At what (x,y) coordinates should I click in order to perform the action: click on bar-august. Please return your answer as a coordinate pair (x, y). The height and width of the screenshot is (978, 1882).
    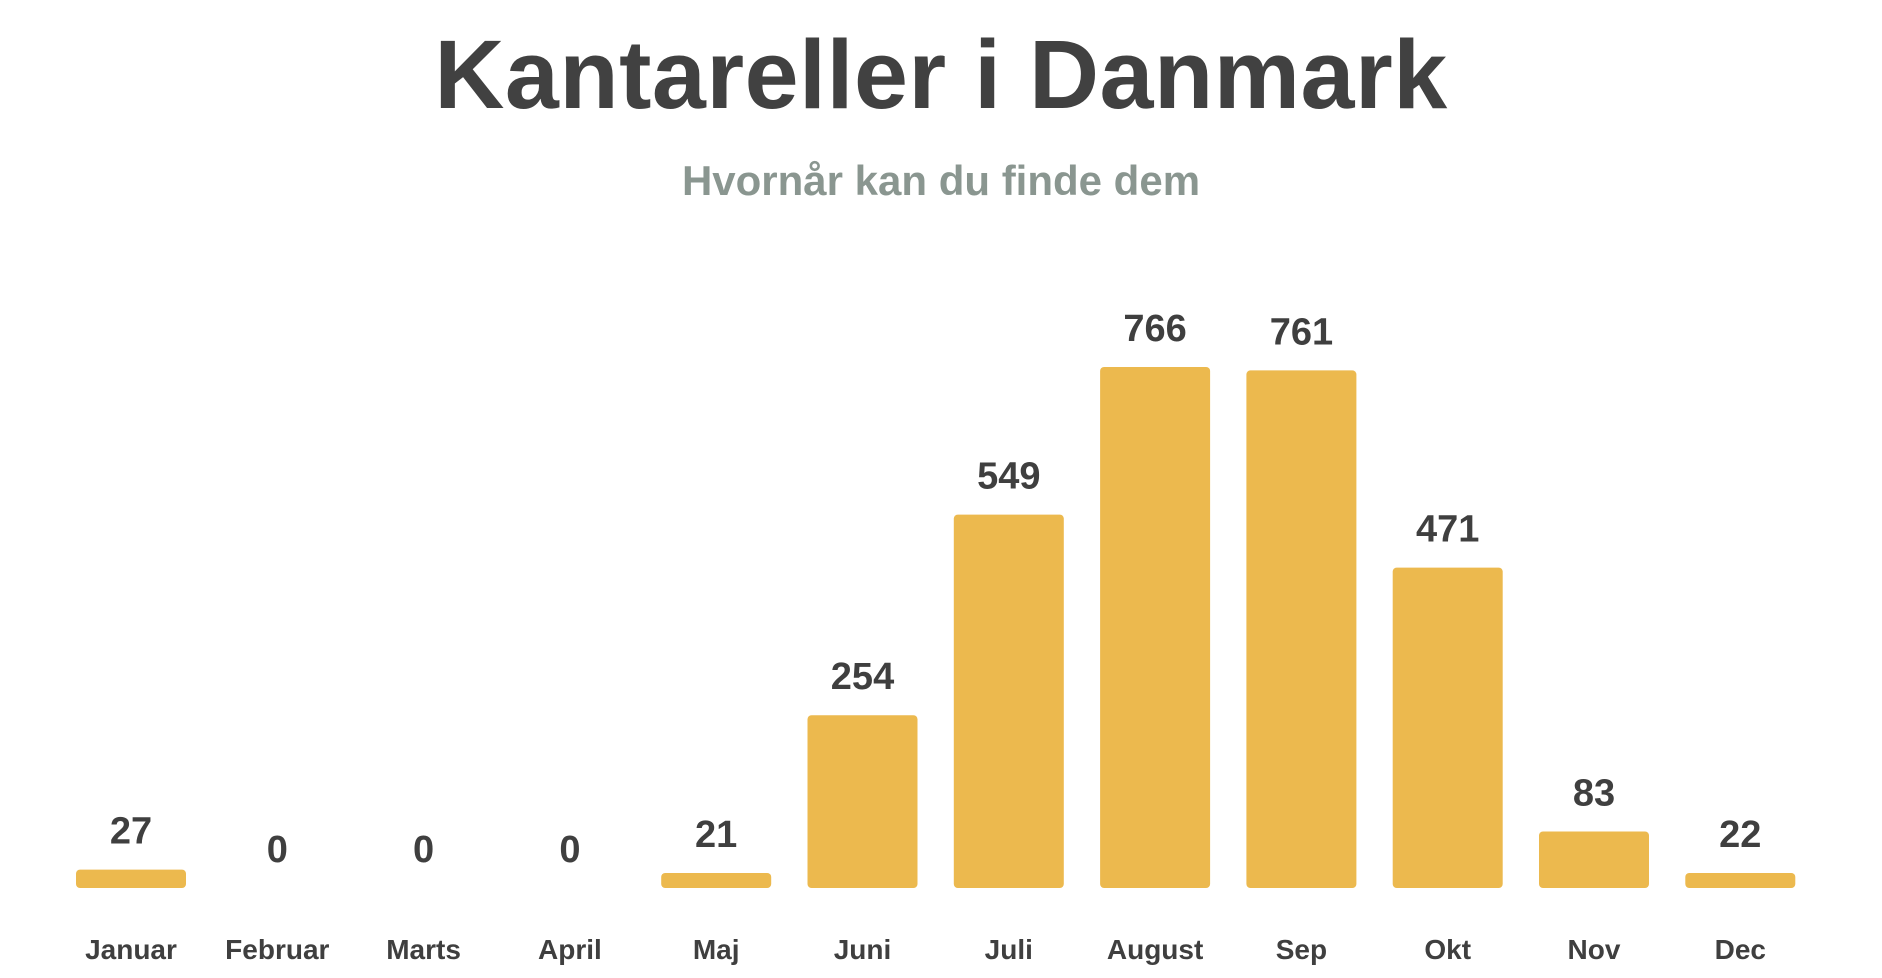
    Looking at the image, I should click on (1155, 627).